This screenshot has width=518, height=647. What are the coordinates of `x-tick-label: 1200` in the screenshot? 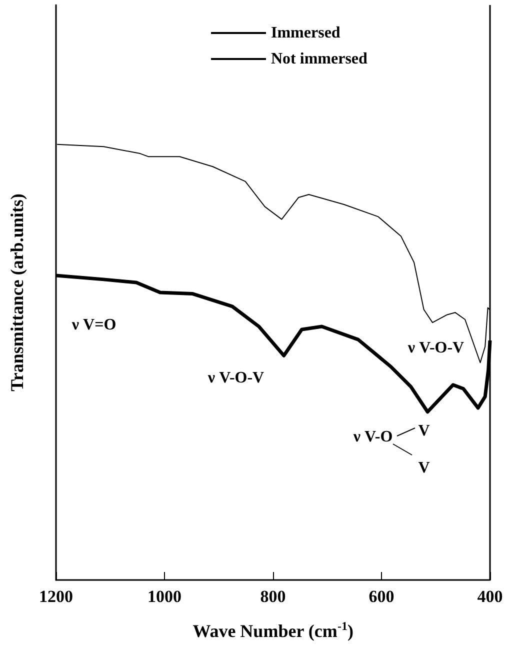 It's located at (56, 596).